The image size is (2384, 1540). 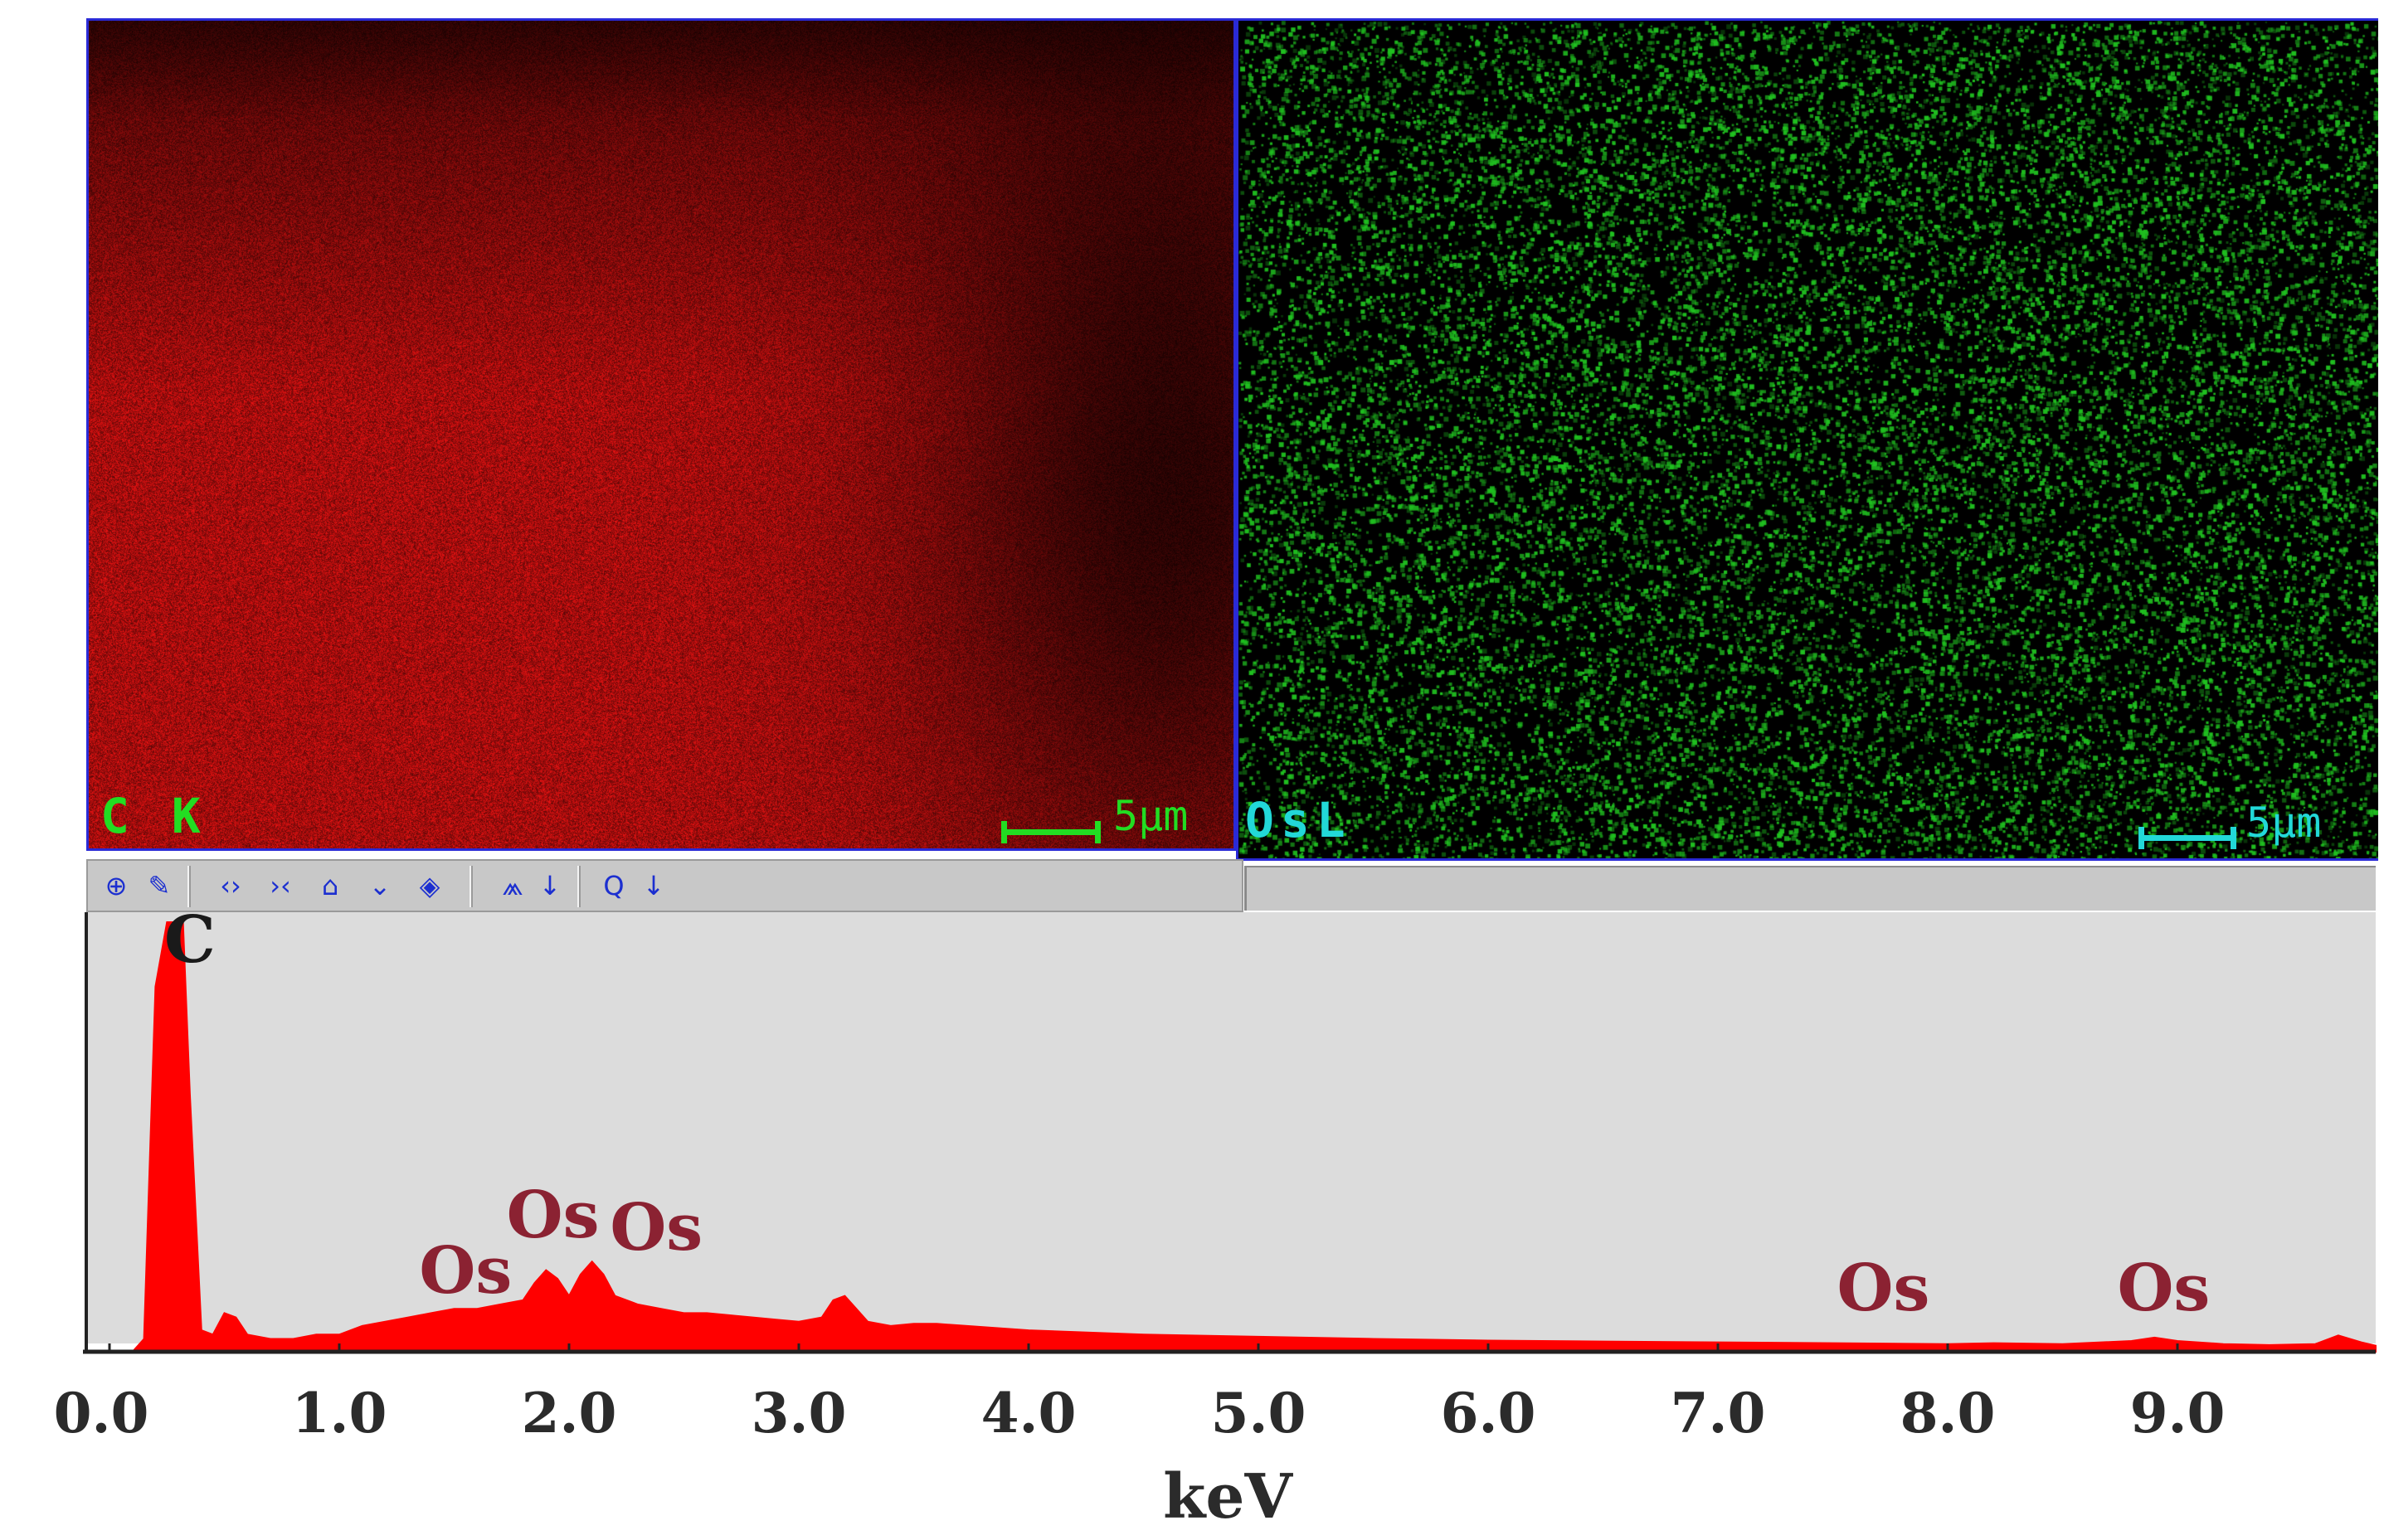 I want to click on scale-down-icon: ⌄, so click(x=380, y=886).